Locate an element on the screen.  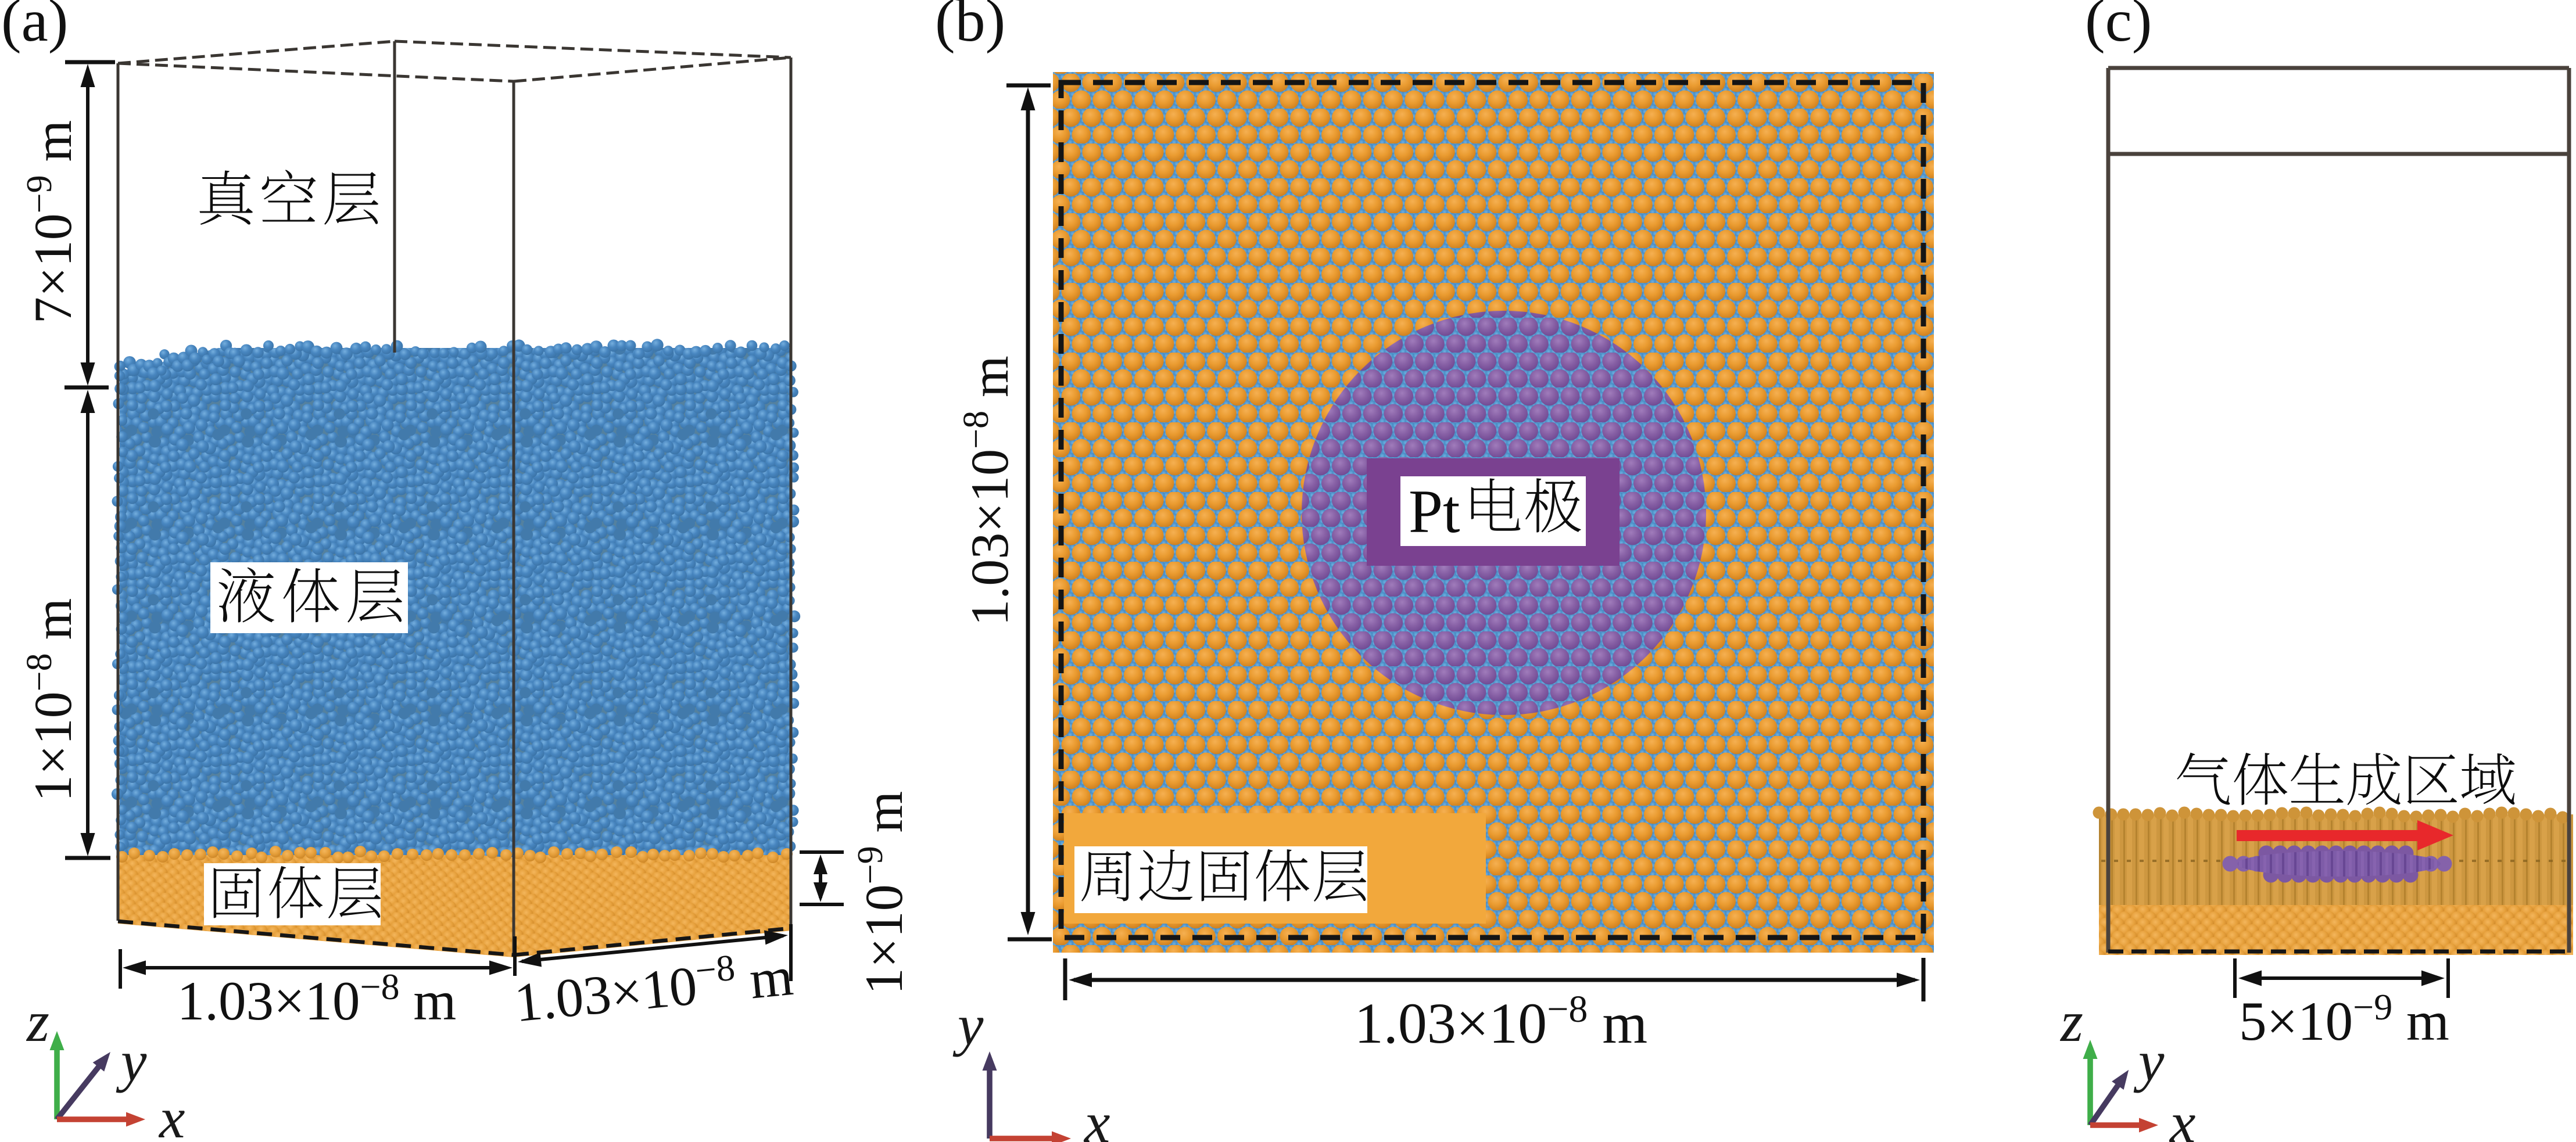
svg-text: (c) is located at coordinates (2118, 27).